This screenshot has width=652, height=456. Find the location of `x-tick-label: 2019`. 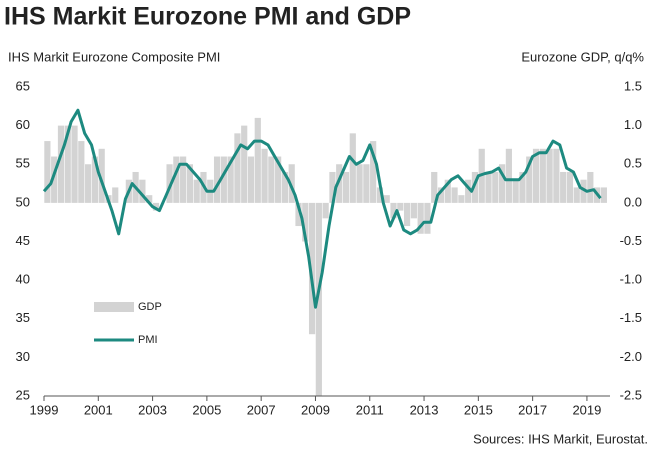

x-tick-label: 2019 is located at coordinates (586, 409).